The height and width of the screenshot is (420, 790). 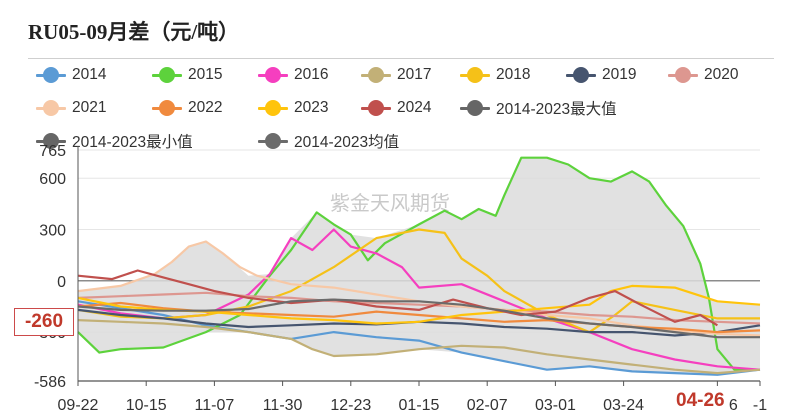 I want to click on x-tick-label: 10-15, so click(x=146, y=405).